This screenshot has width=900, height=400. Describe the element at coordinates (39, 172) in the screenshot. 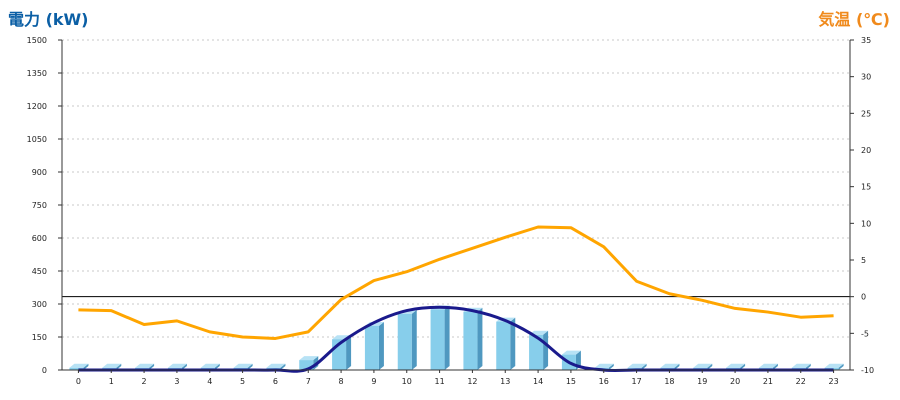

I see `left-axis-tick-label: 900` at that location.